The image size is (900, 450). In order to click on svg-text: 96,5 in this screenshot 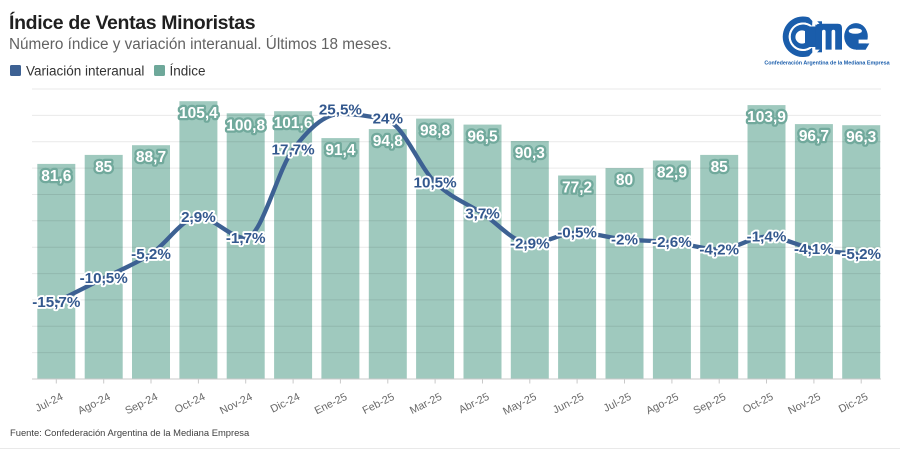, I will do `click(482, 137)`.